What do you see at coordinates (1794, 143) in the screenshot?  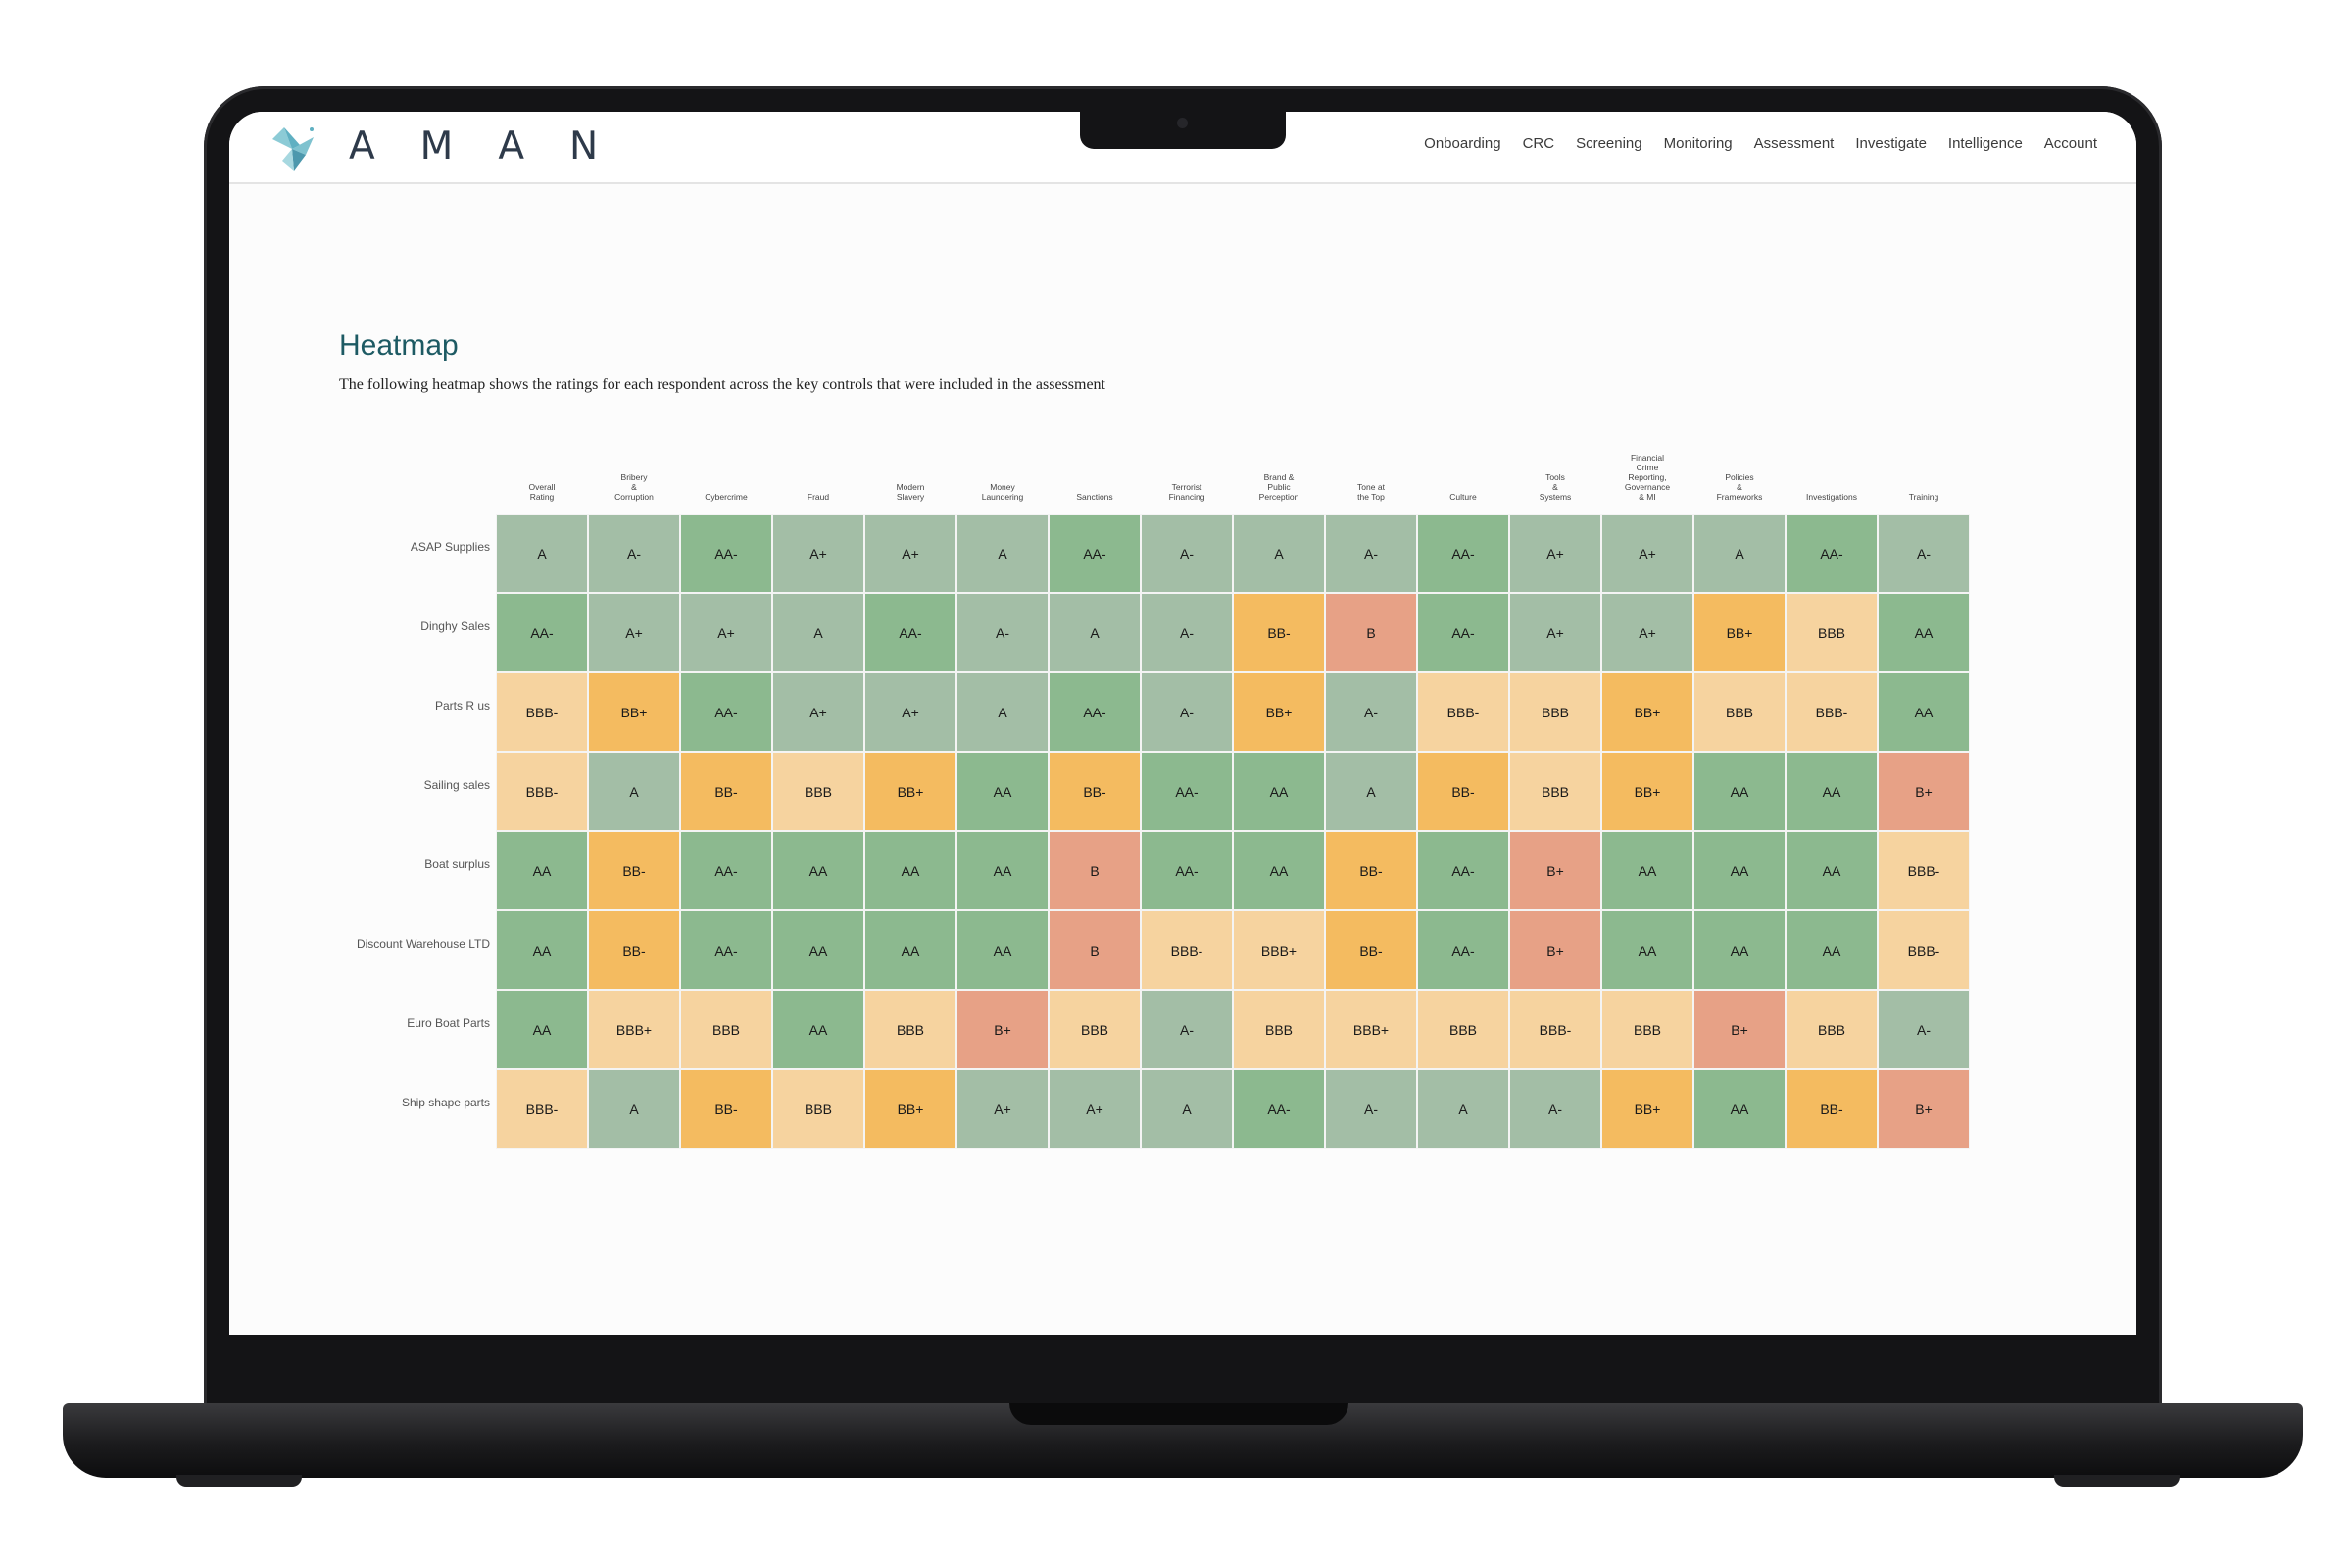 I see `nav-assessment: Assessment` at bounding box center [1794, 143].